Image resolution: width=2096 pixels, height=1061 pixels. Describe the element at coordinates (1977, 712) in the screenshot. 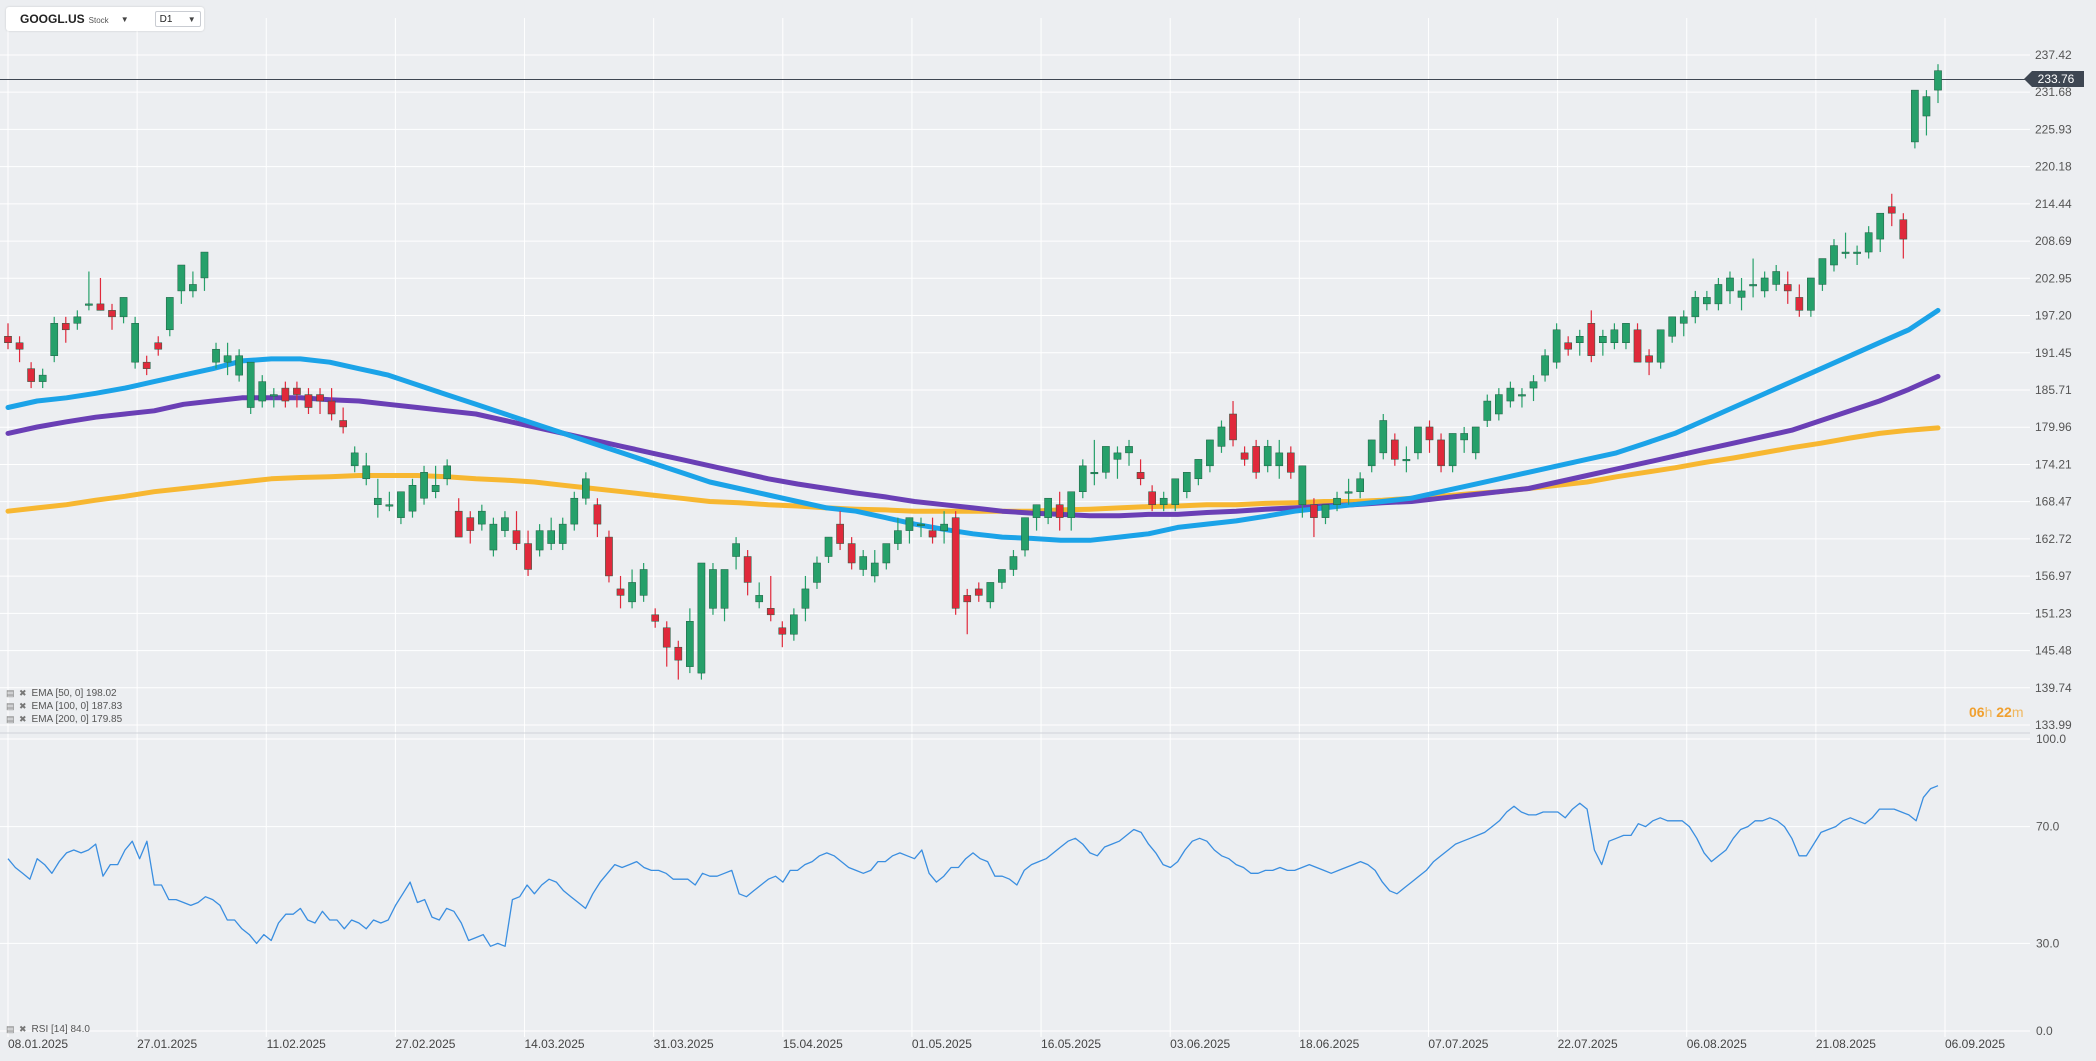

I see `countdown-hours: 06` at that location.